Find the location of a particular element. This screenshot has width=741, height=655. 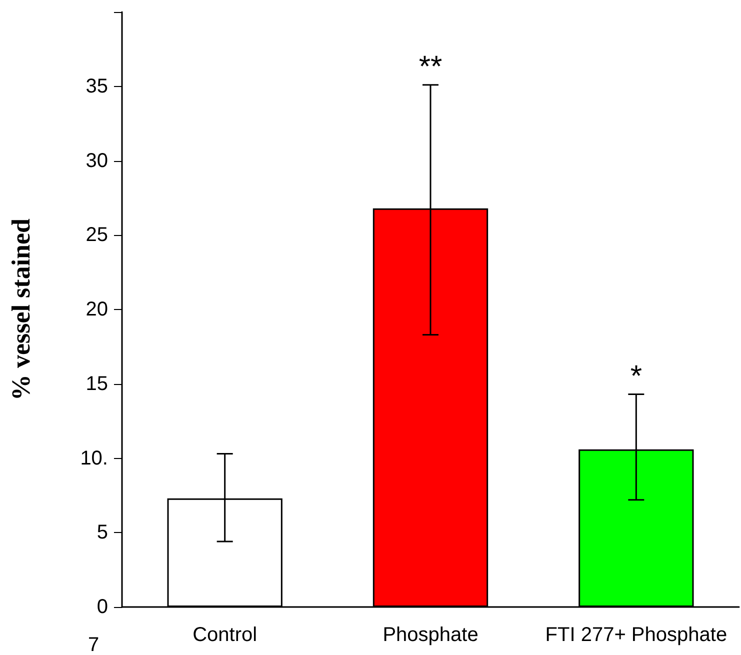

annotation: * is located at coordinates (636, 376).